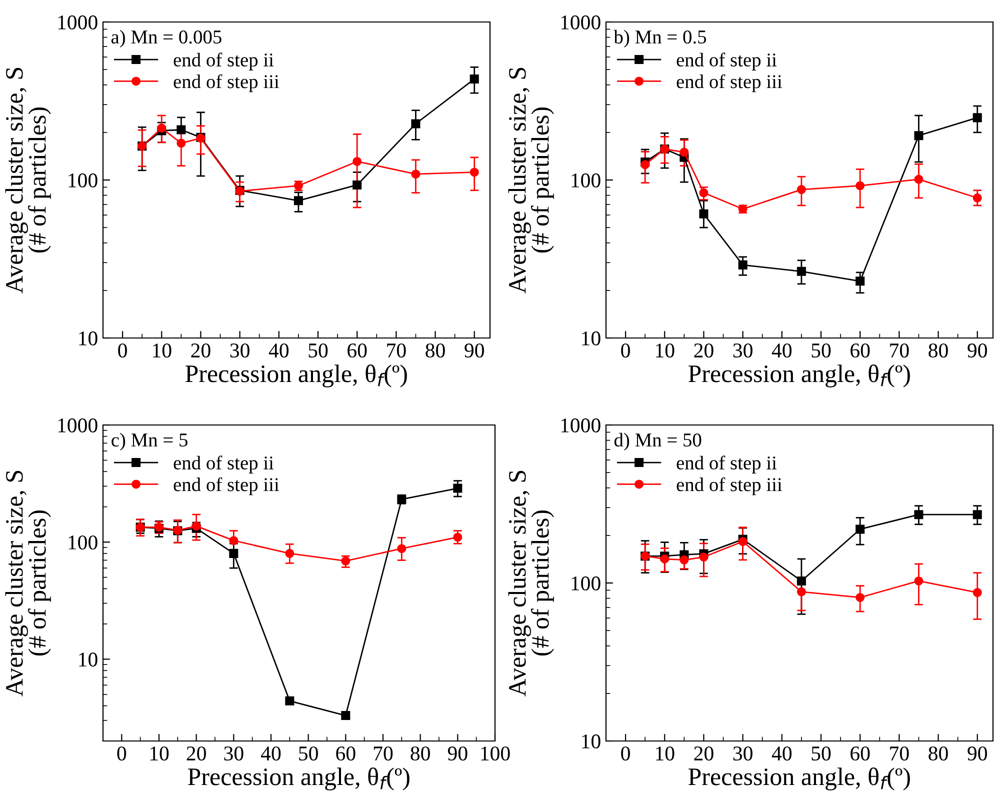 This screenshot has height=801, width=996. Describe the element at coordinates (660, 39) in the screenshot. I see `annotation: b) Mn = 0.5` at that location.